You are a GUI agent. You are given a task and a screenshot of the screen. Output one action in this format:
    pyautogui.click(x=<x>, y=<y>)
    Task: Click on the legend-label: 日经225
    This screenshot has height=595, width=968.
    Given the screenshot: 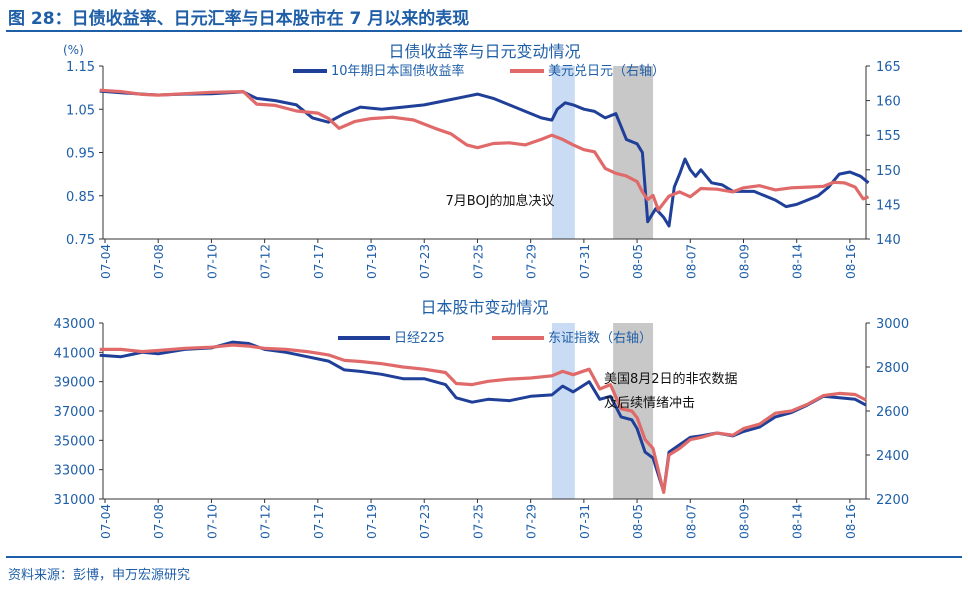 What is the action you would take?
    pyautogui.click(x=419, y=338)
    